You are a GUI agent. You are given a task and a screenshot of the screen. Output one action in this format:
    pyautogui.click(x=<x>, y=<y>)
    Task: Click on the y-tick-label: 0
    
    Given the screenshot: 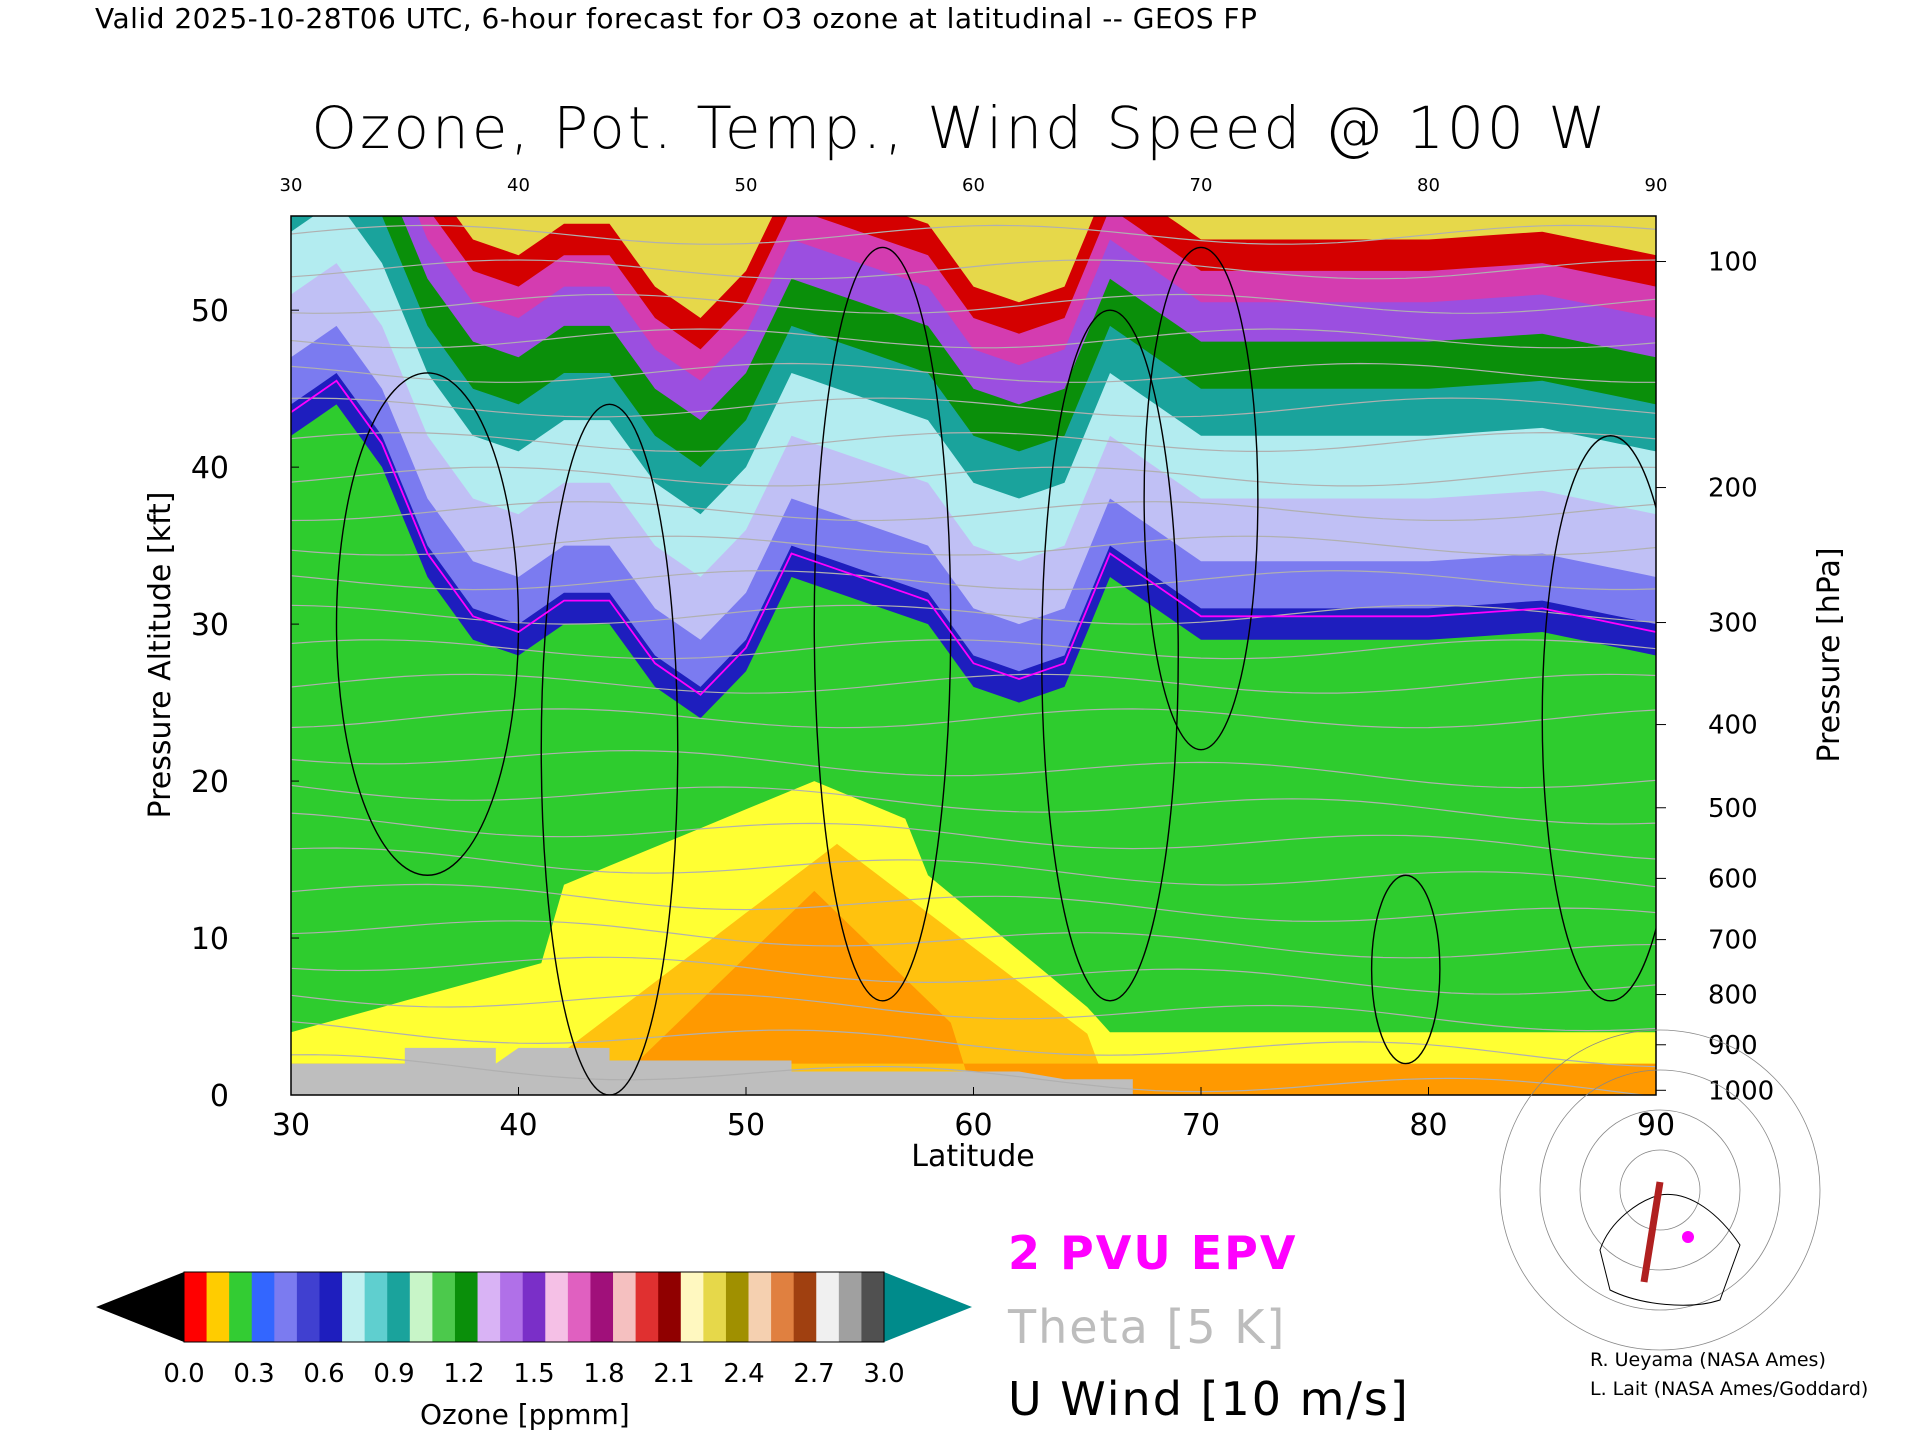 What is the action you would take?
    pyautogui.click(x=219, y=1096)
    